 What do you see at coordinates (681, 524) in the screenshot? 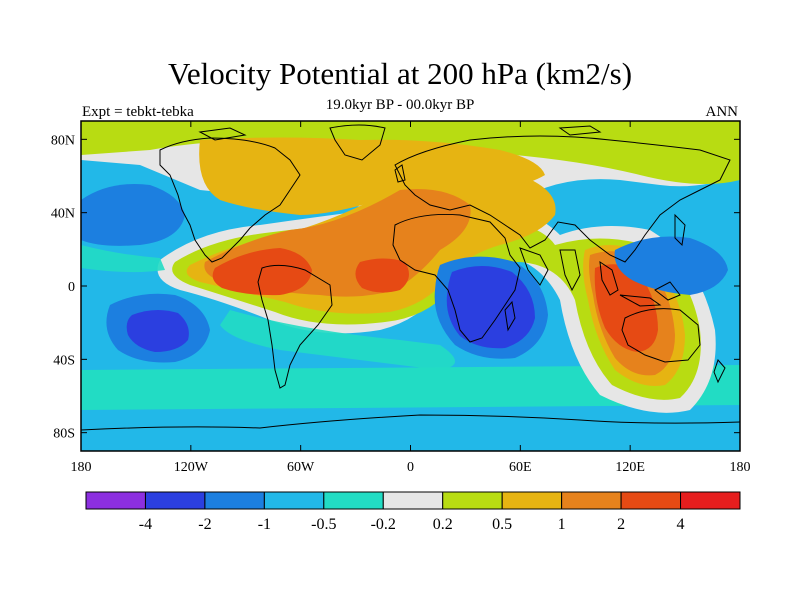
I see `colorbar-level-label: 4` at bounding box center [681, 524].